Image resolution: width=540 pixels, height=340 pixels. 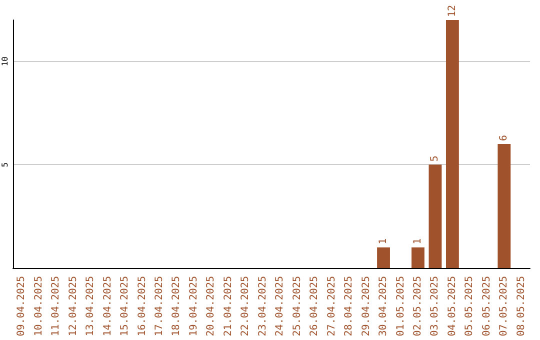 I want to click on x-tick-label: 23.04.2025, so click(x=262, y=306).